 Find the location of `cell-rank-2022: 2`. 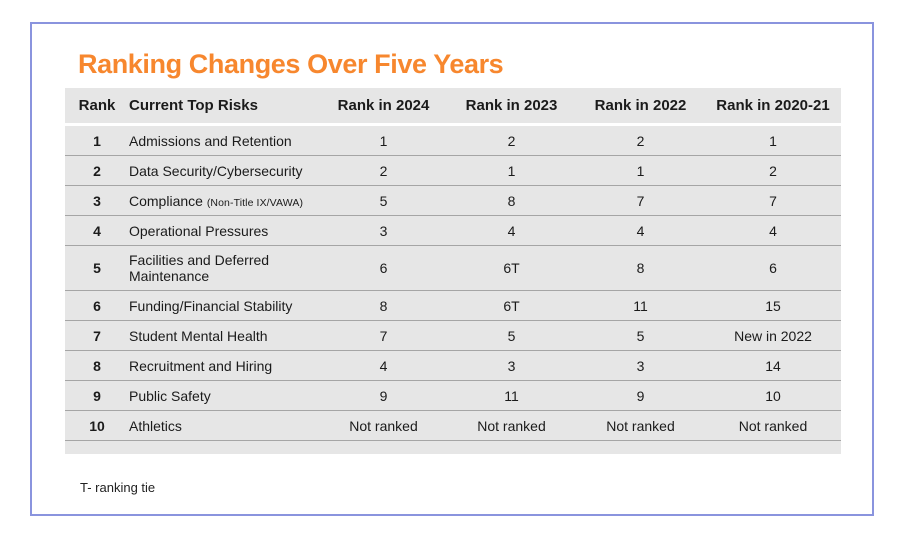

cell-rank-2022: 2 is located at coordinates (640, 140).